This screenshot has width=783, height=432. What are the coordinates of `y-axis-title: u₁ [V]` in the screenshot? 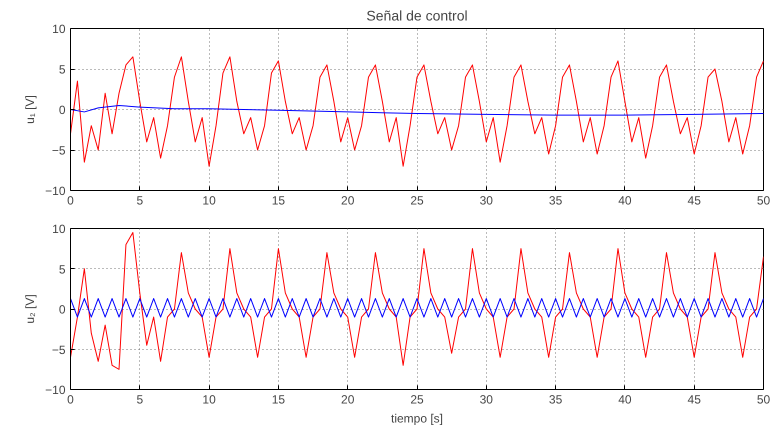 It's located at (30, 109).